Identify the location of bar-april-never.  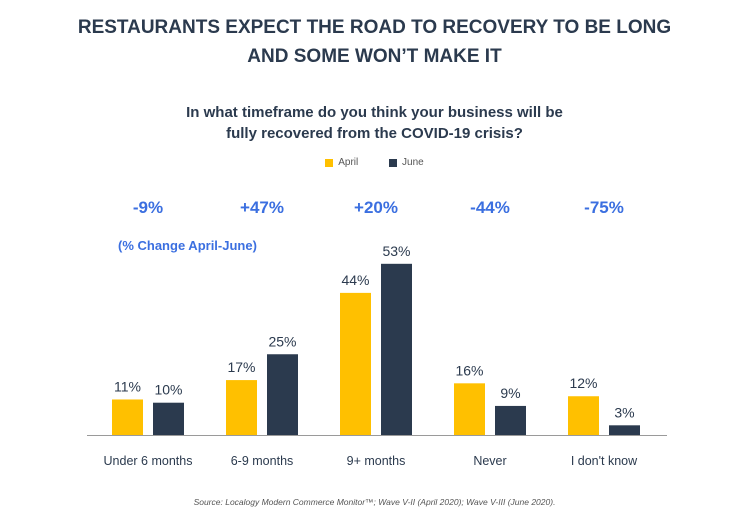
(469, 409).